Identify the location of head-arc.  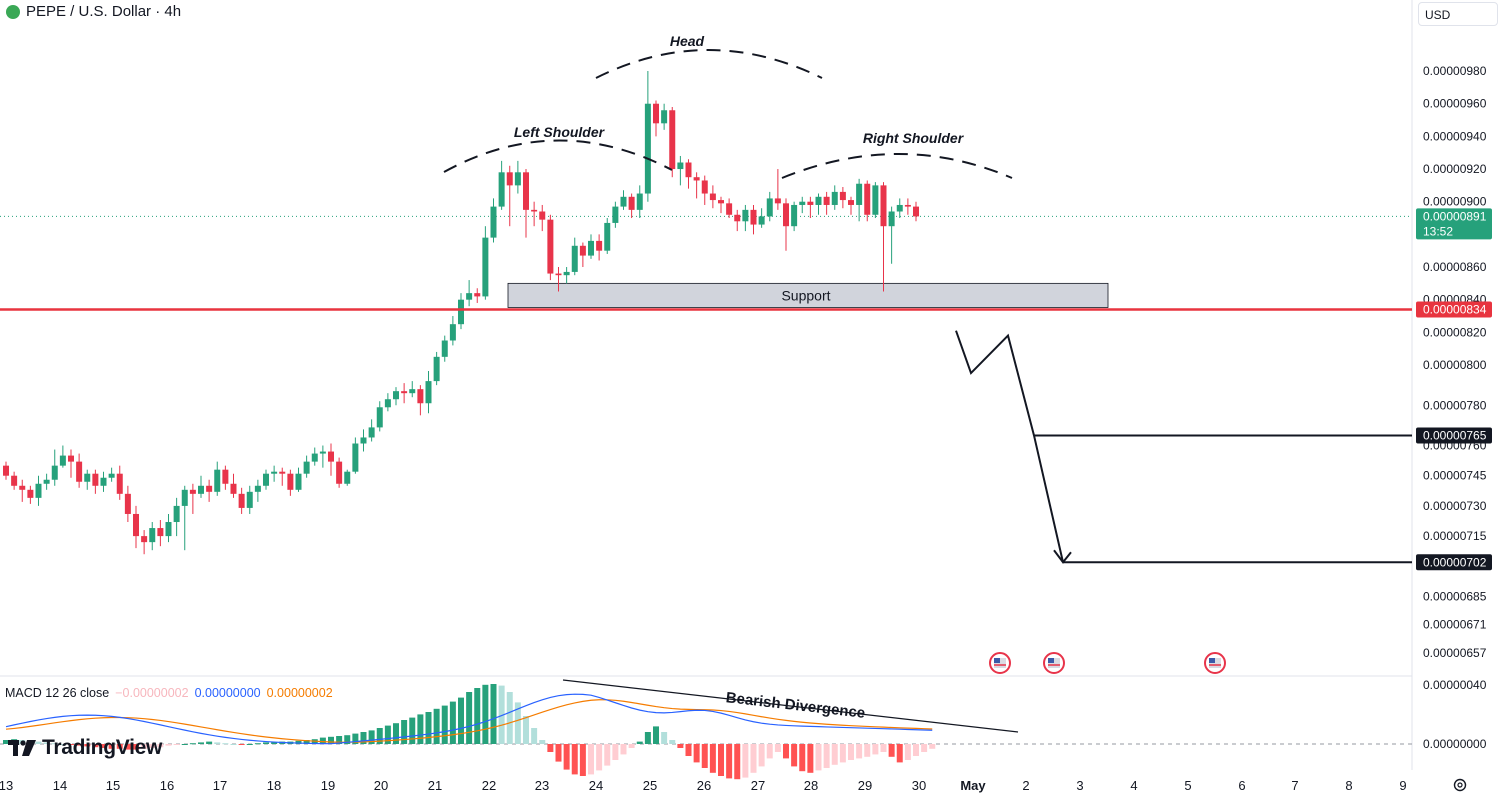
(709, 64).